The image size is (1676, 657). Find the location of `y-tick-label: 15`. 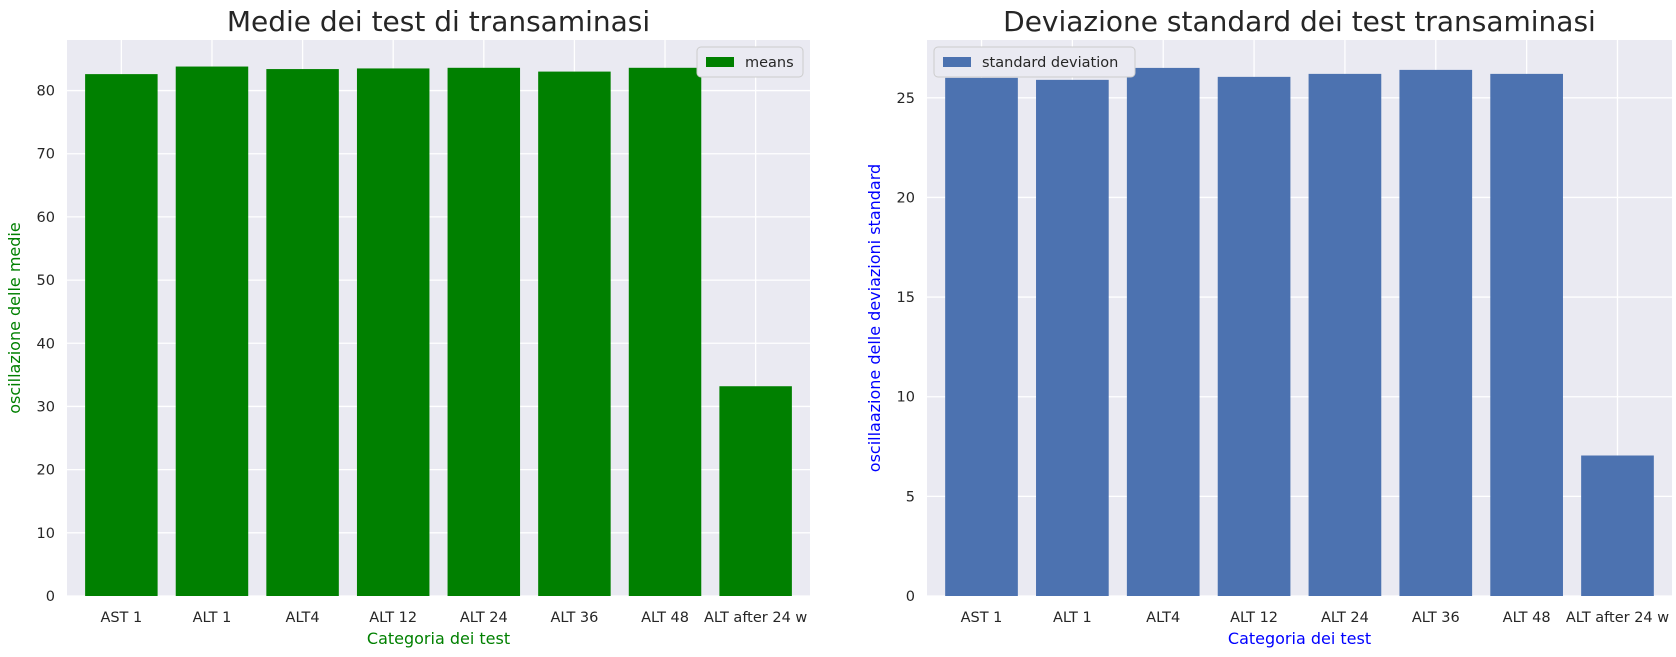

y-tick-label: 15 is located at coordinates (906, 298).